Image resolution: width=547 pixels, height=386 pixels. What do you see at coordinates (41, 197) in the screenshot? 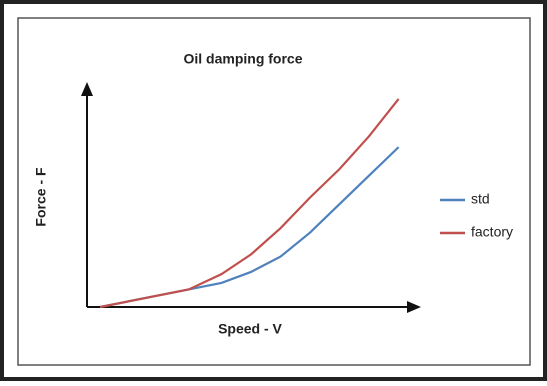
I see `y-axis-label: Force - F` at bounding box center [41, 197].